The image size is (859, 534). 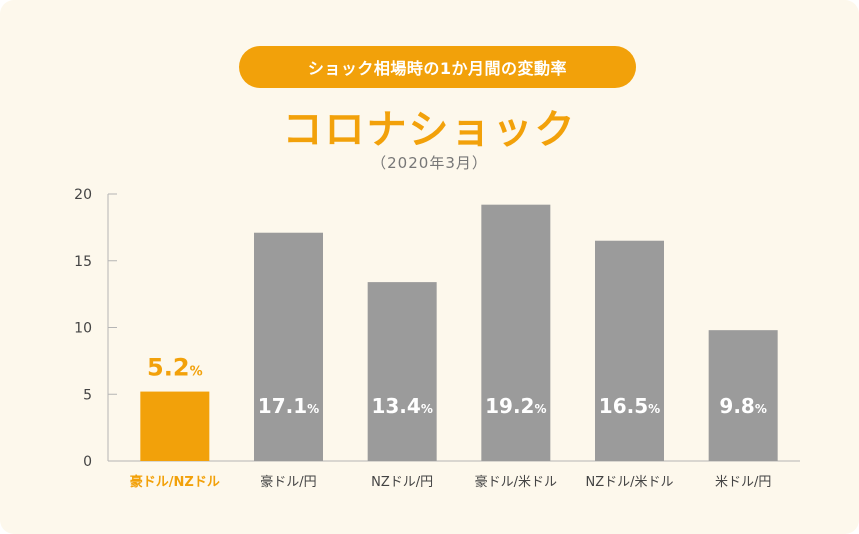 What do you see at coordinates (87, 395) in the screenshot?
I see `y-tick-label: 5` at bounding box center [87, 395].